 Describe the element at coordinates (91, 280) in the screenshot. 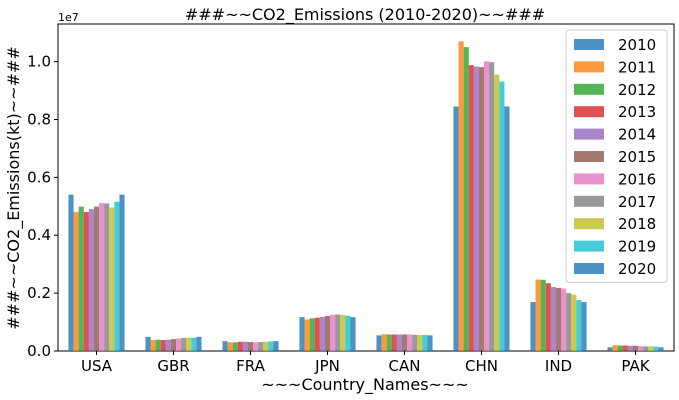

I see `bar-usa-2014` at that location.